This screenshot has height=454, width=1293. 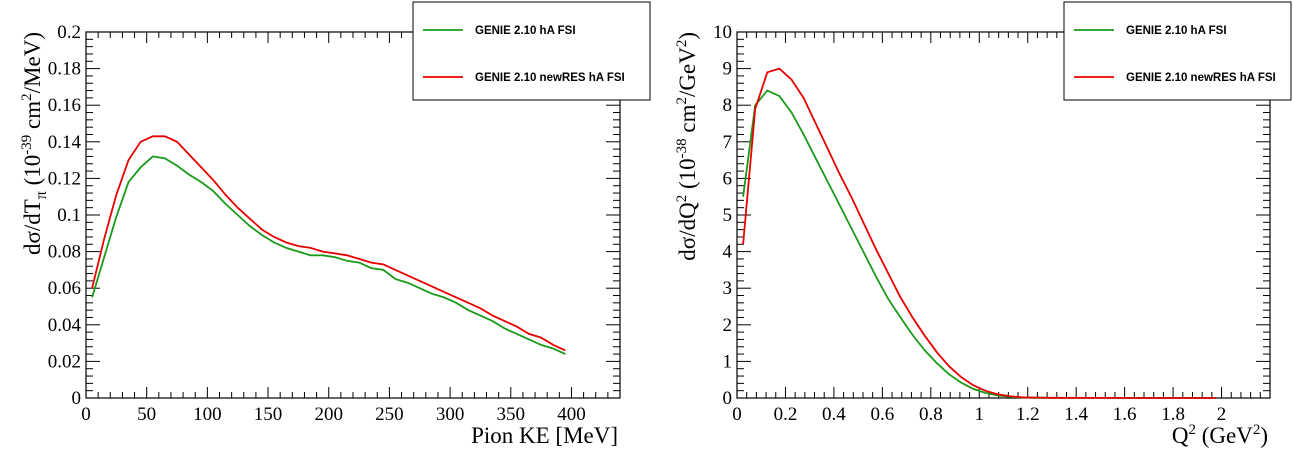 What do you see at coordinates (1125, 414) in the screenshot?
I see `x-tick-label: 1.6` at bounding box center [1125, 414].